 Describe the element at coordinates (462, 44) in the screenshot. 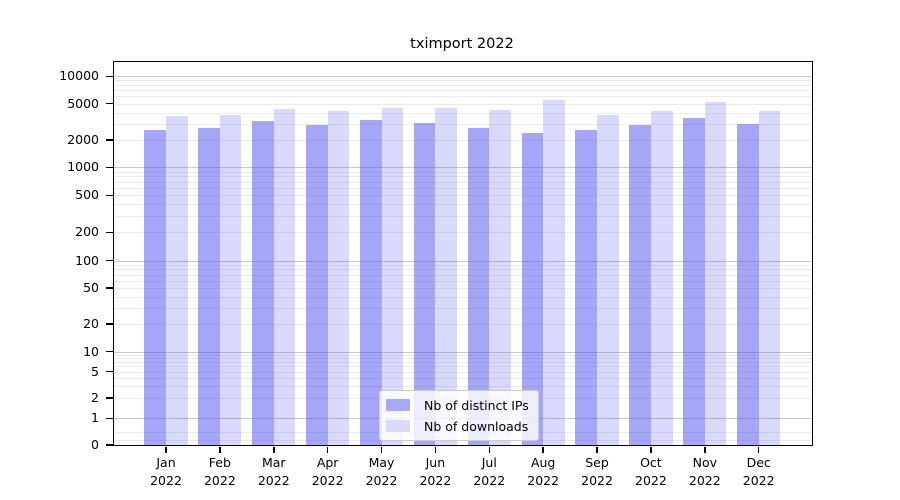

I see `chart-title: tximport 2022` at that location.